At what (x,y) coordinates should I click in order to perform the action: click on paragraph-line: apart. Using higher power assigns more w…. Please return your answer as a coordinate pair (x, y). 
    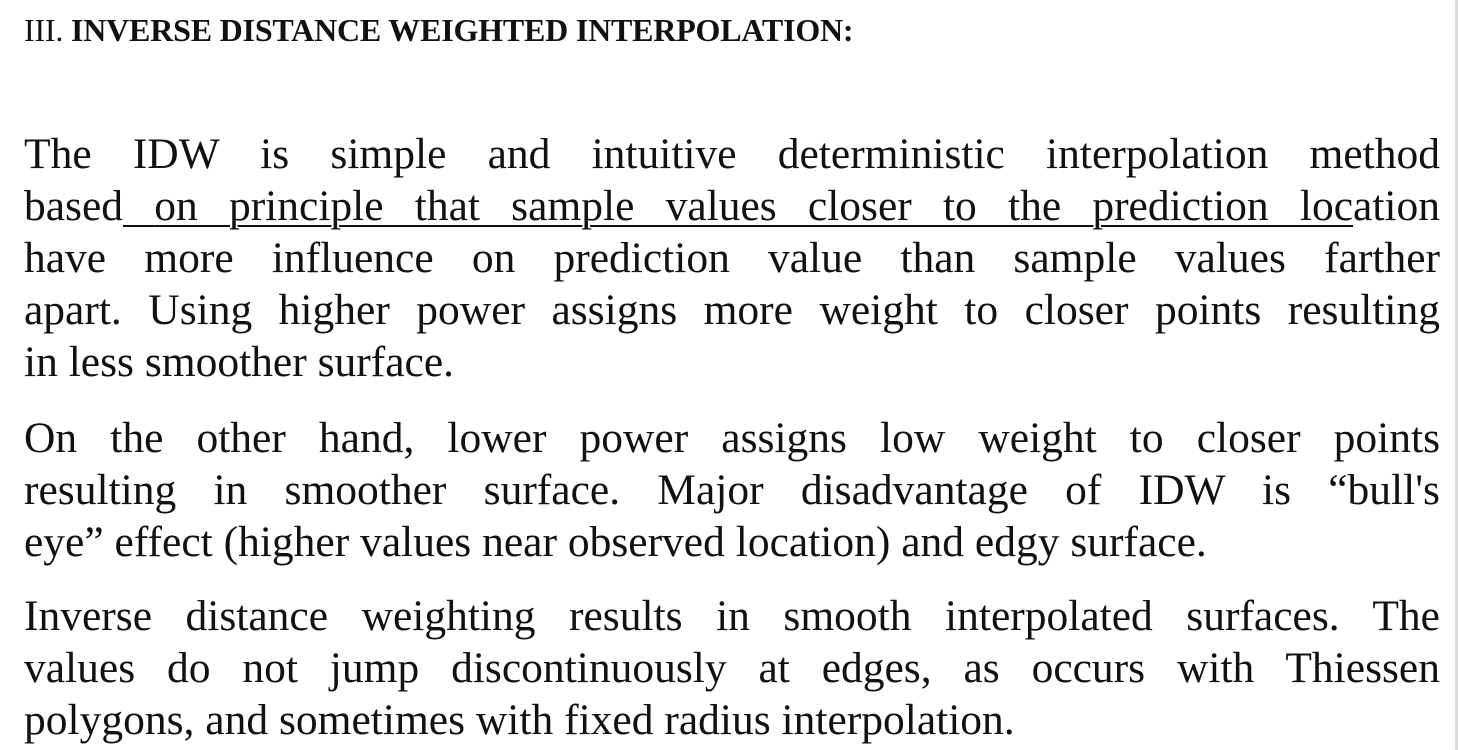
    Looking at the image, I should click on (732, 310).